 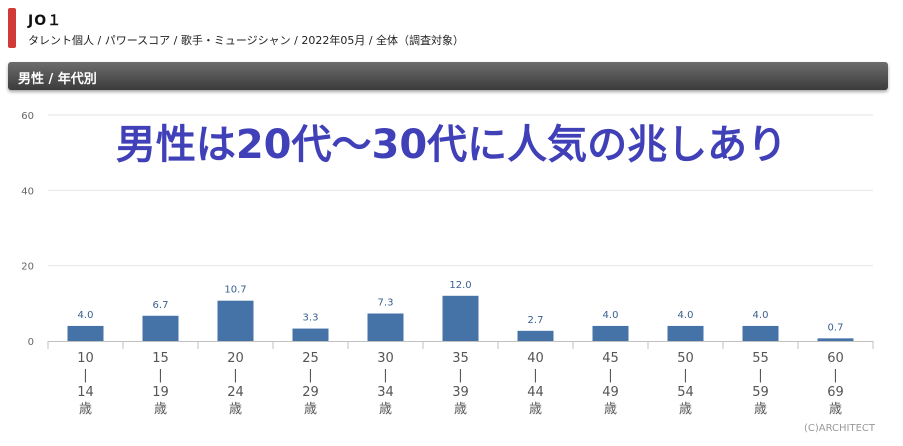 I want to click on x-tick-label: 29, so click(x=310, y=392).